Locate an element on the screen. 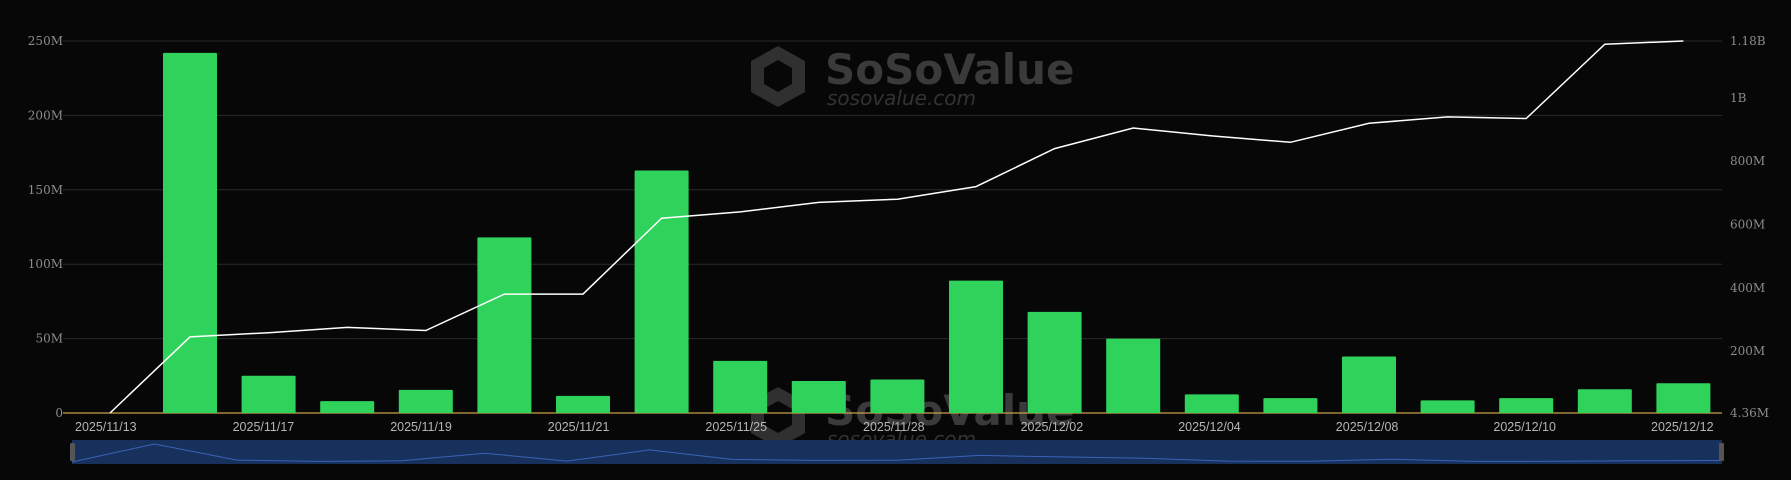 This screenshot has height=480, width=1791. x-tick-label: 2025/11/19 is located at coordinates (421, 427).